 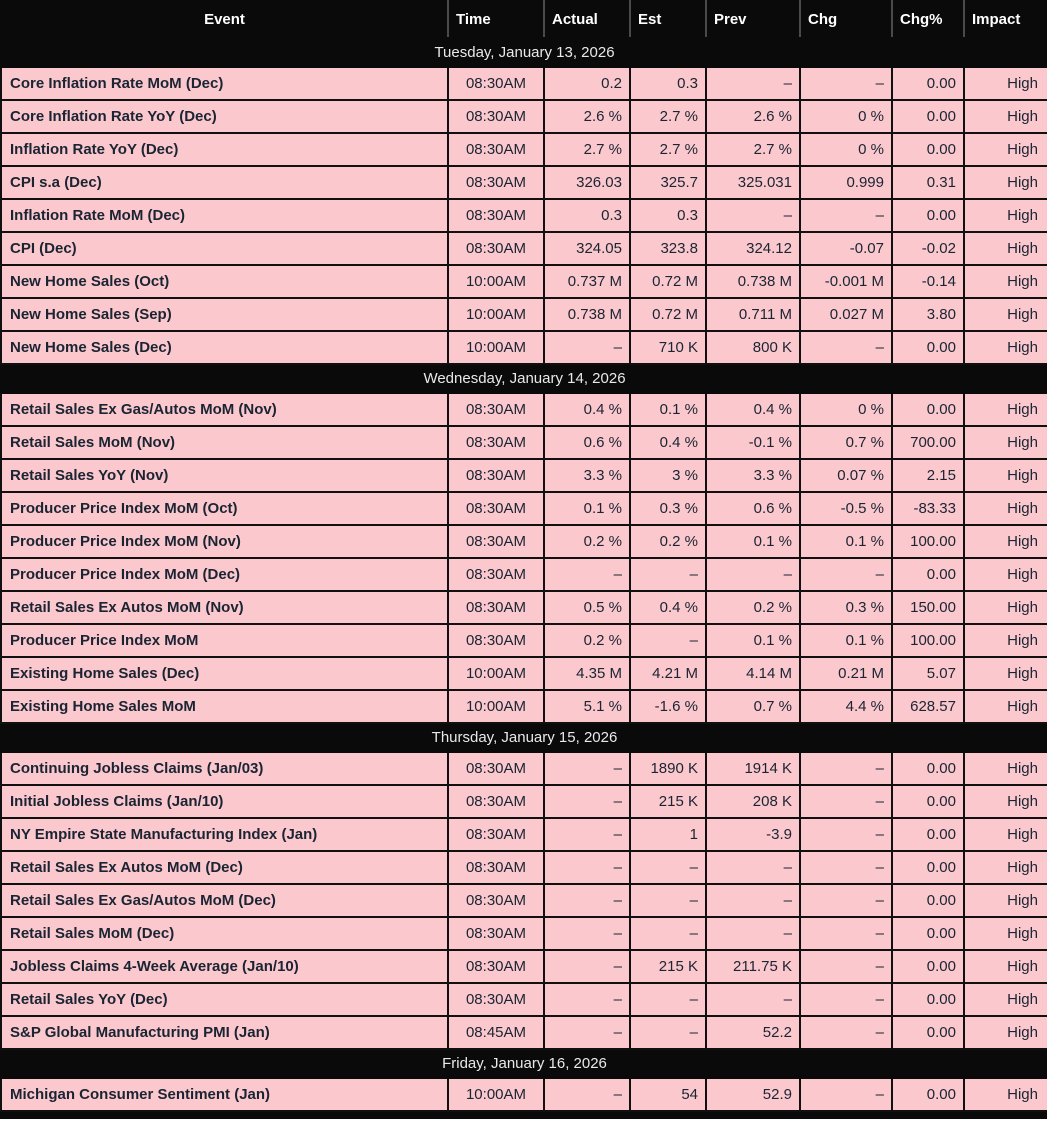 I want to click on prev-cell: 52.2, so click(x=753, y=1032).